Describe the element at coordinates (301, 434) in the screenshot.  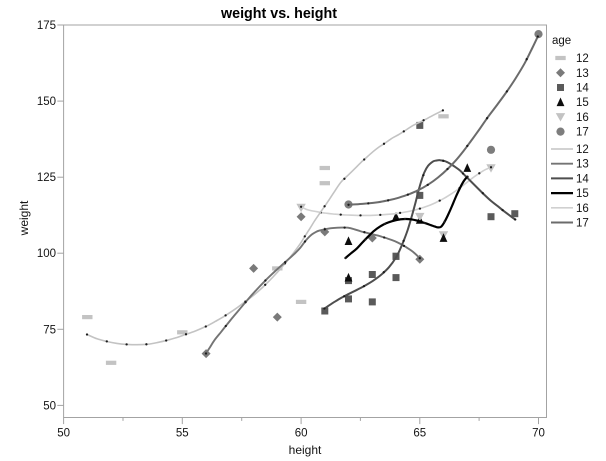
I see `svg-text: 60` at that location.